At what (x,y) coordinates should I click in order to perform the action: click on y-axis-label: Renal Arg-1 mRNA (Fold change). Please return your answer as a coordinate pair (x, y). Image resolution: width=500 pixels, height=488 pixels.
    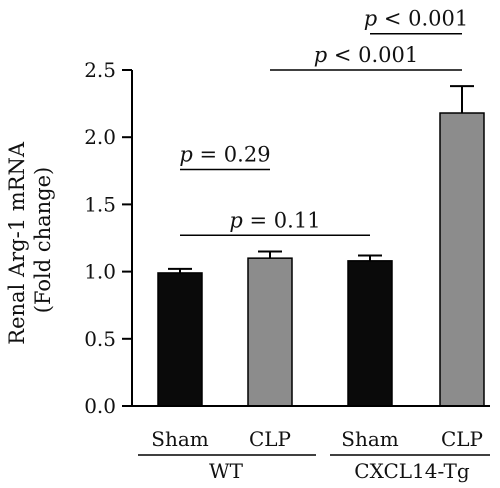
    Looking at the image, I should click on (30, 239).